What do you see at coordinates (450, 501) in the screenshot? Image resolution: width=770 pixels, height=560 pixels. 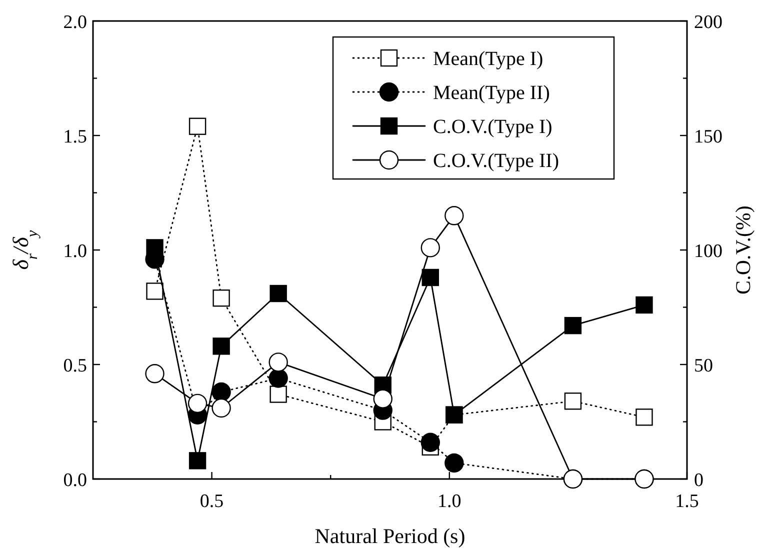 I see `x-tick-label: 1.0` at bounding box center [450, 501].